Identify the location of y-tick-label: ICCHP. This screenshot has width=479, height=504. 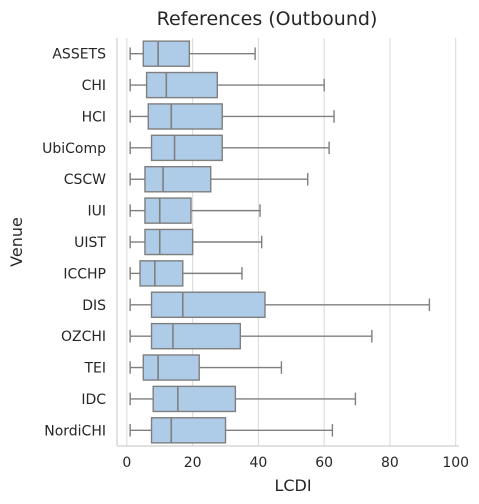
(84, 274).